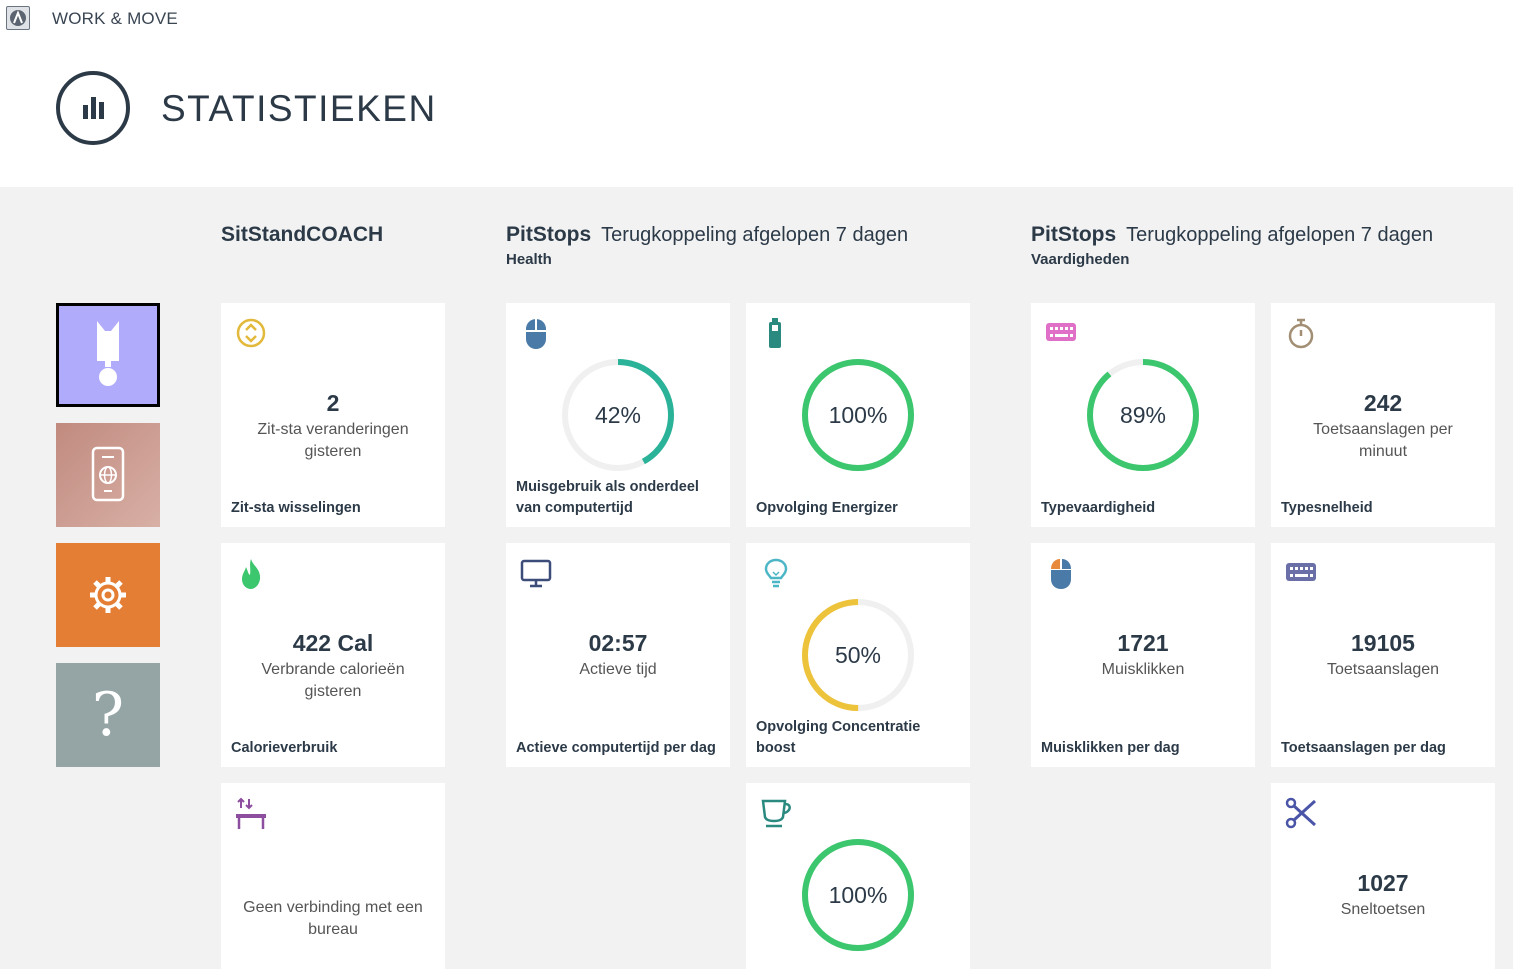 This screenshot has width=1513, height=969. I want to click on tile-coffee: 100%, so click(858, 876).